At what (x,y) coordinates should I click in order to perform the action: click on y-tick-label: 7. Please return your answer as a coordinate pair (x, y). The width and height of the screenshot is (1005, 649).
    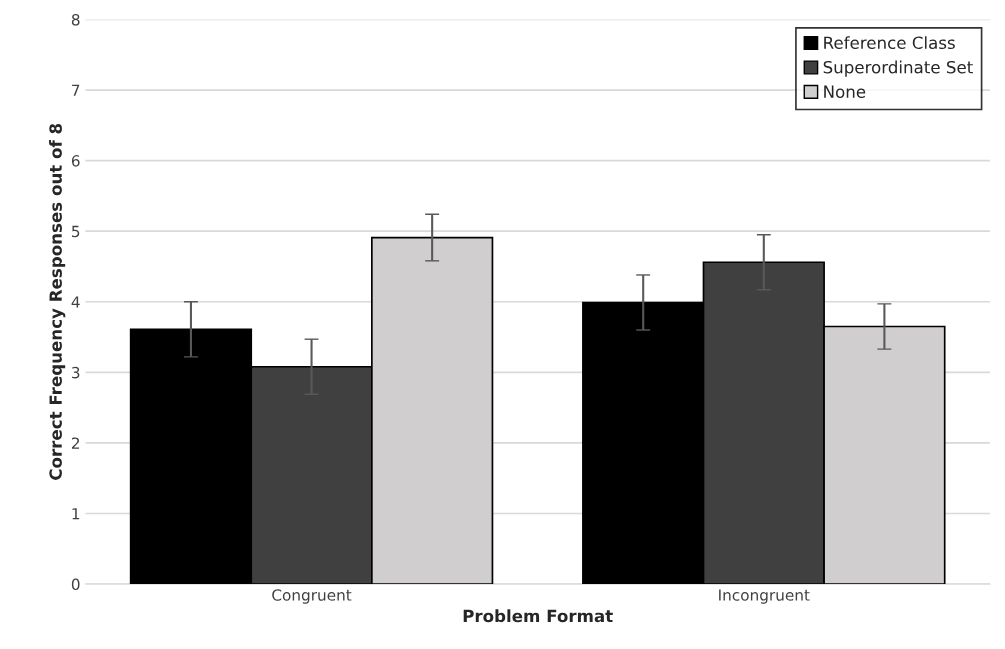
    Looking at the image, I should click on (76, 90).